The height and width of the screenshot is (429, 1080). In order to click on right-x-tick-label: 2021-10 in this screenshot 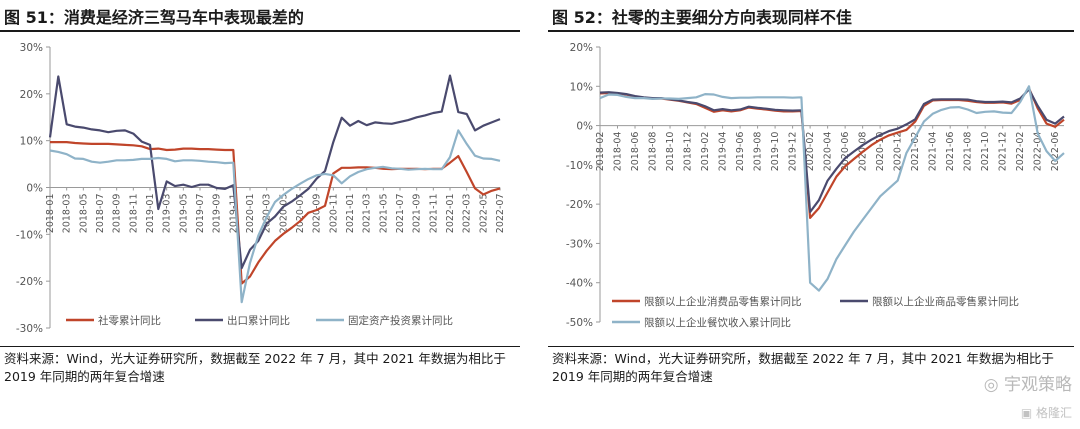, I will do `click(985, 152)`.